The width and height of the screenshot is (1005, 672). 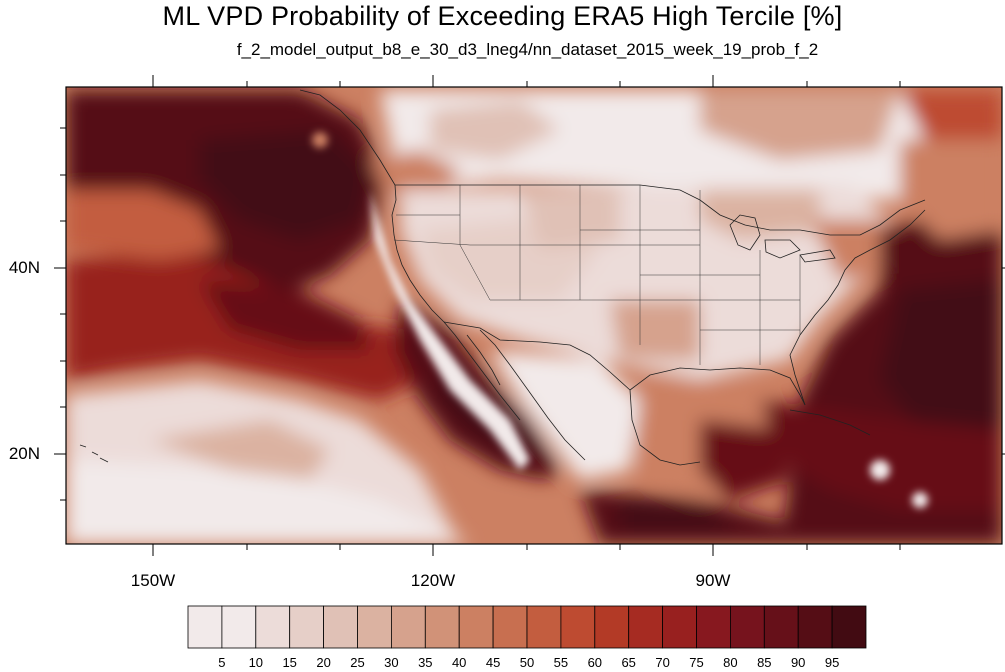 I want to click on colorbar-level-label: 90, so click(x=798, y=662).